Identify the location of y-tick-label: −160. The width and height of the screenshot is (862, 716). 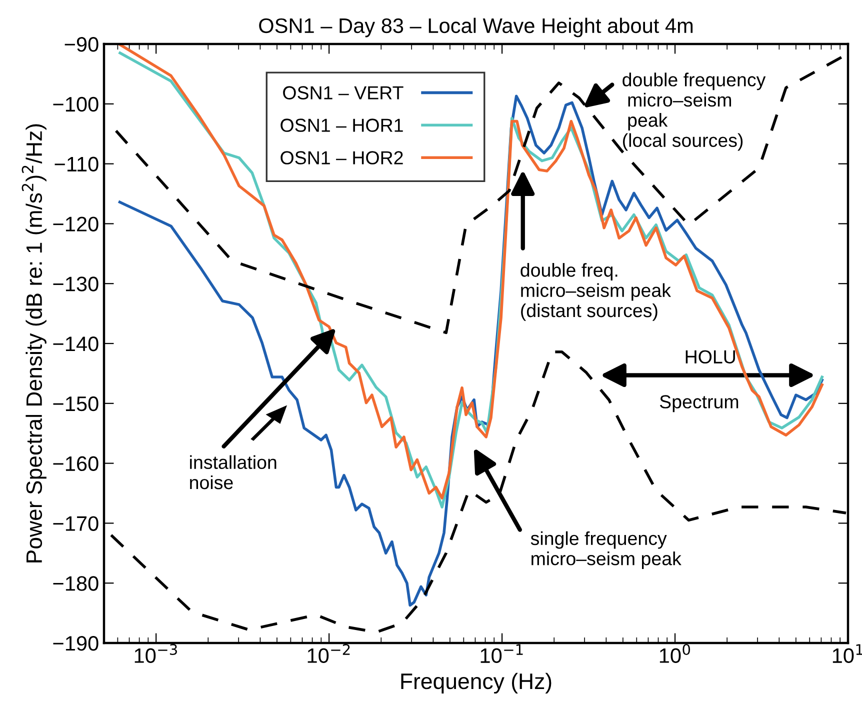
(75, 464).